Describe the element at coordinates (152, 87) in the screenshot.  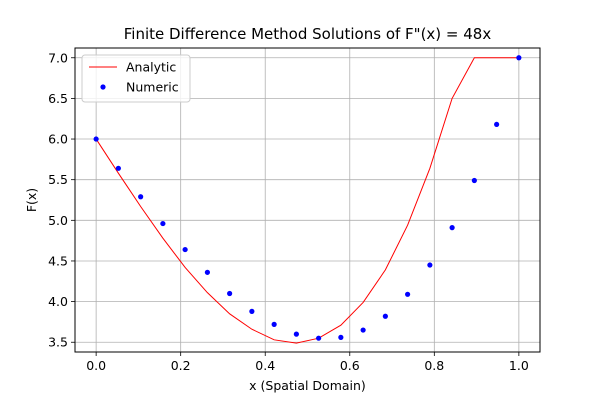
I see `legend-label-numeric: Numeric` at that location.